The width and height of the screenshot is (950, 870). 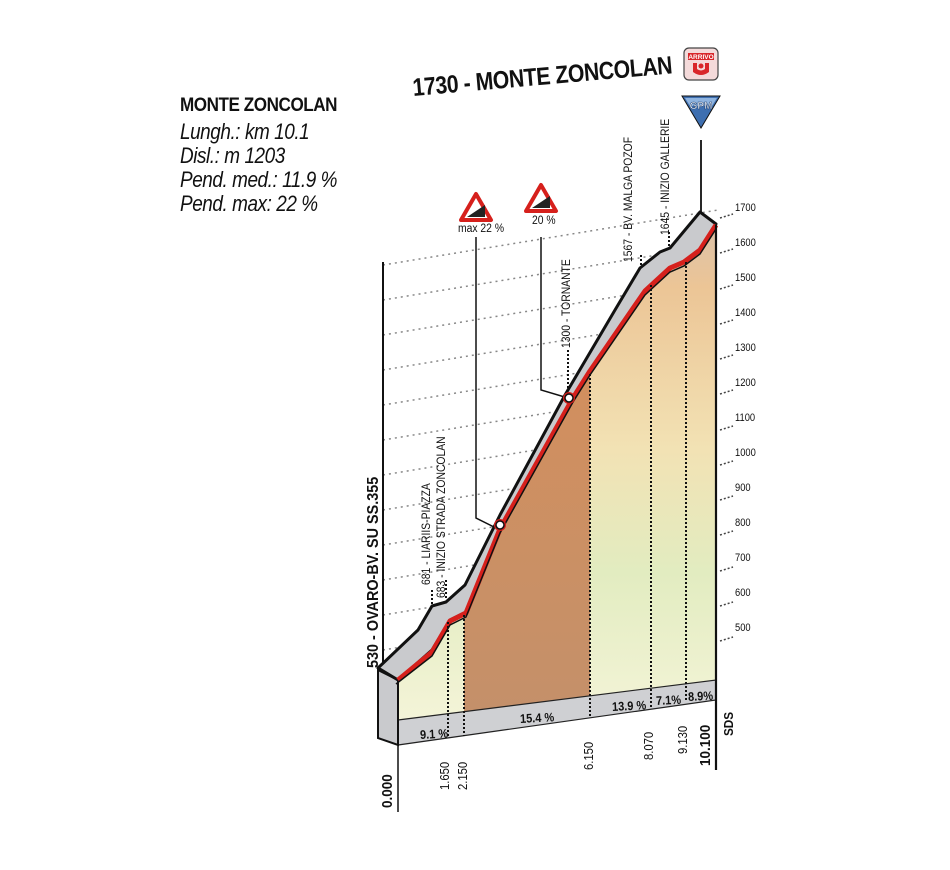 What do you see at coordinates (649, 745) in the screenshot?
I see `km-mark: 8.070` at bounding box center [649, 745].